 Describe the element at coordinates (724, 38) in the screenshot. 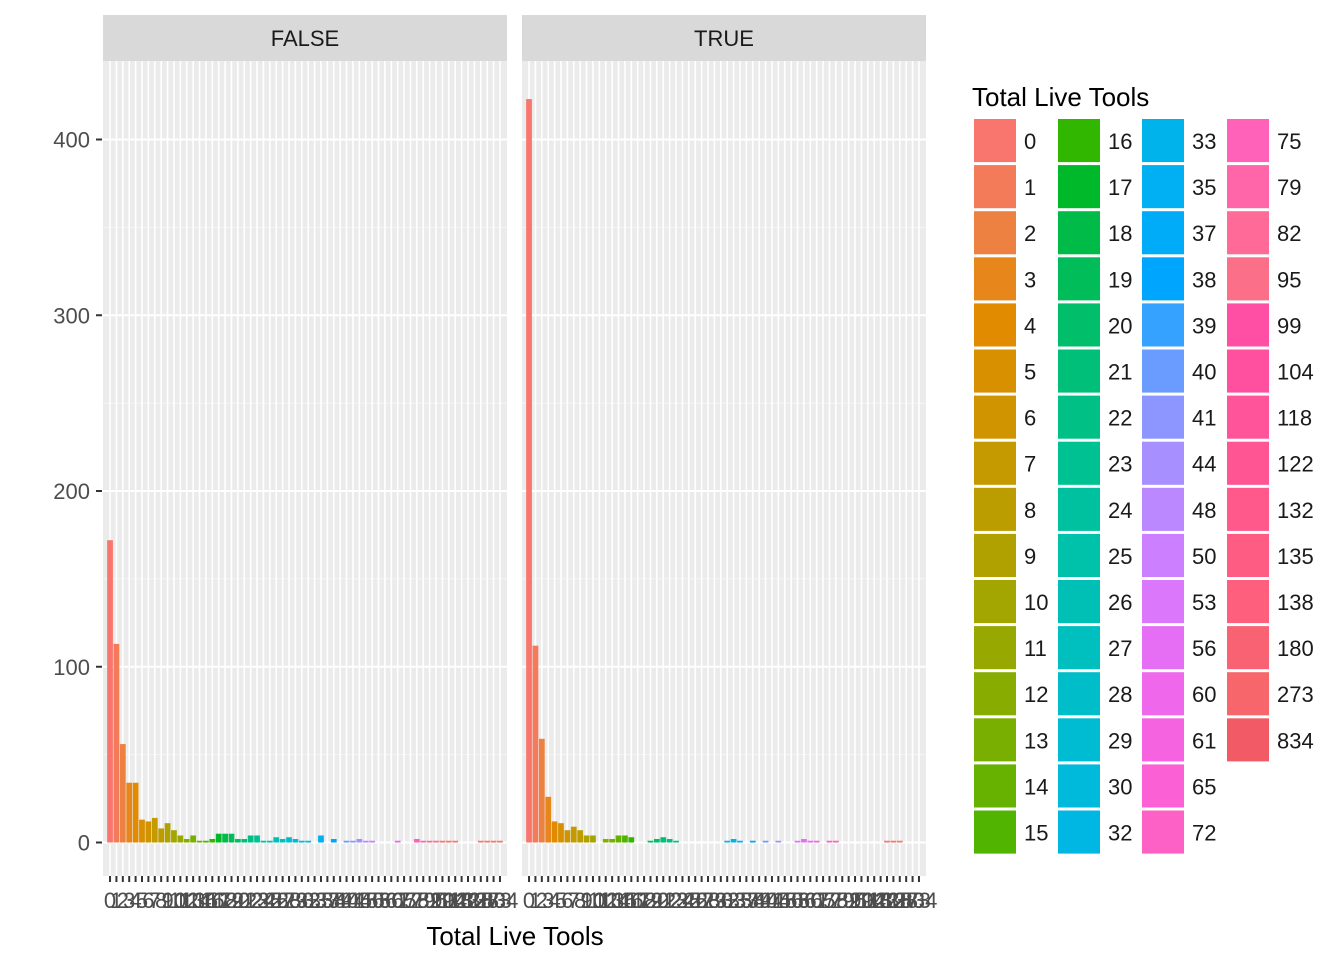

I see `facet-strip-label: TRUE` at that location.